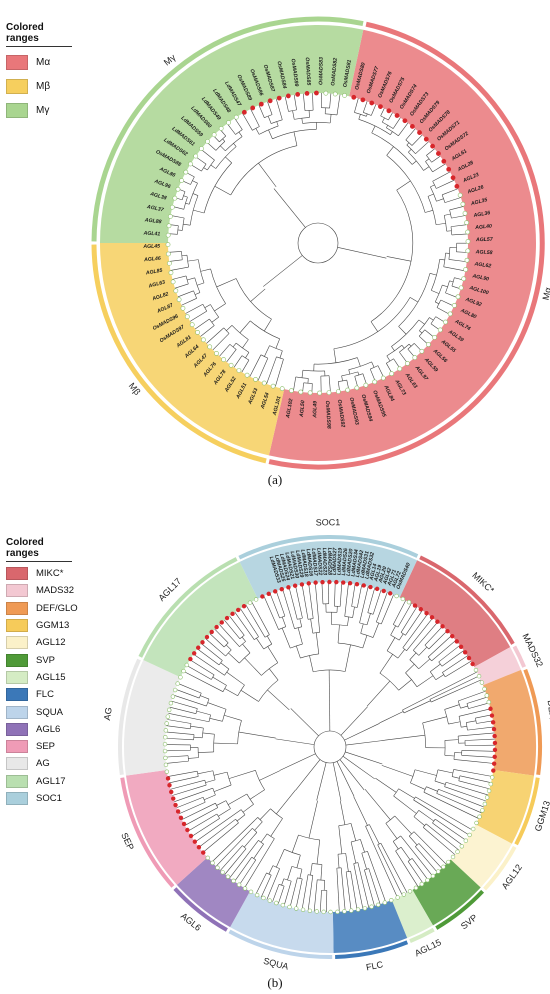  What do you see at coordinates (155, 209) in the screenshot?
I see `leaf-label: AGL37` at bounding box center [155, 209].